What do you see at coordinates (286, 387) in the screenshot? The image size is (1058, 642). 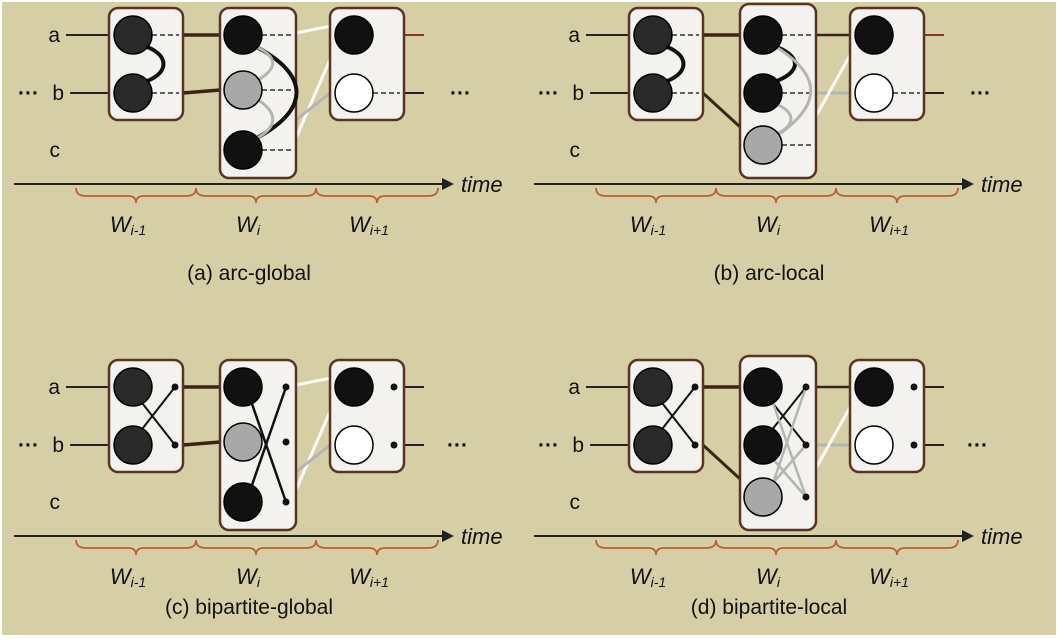 I see `dot-wi-a` at bounding box center [286, 387].